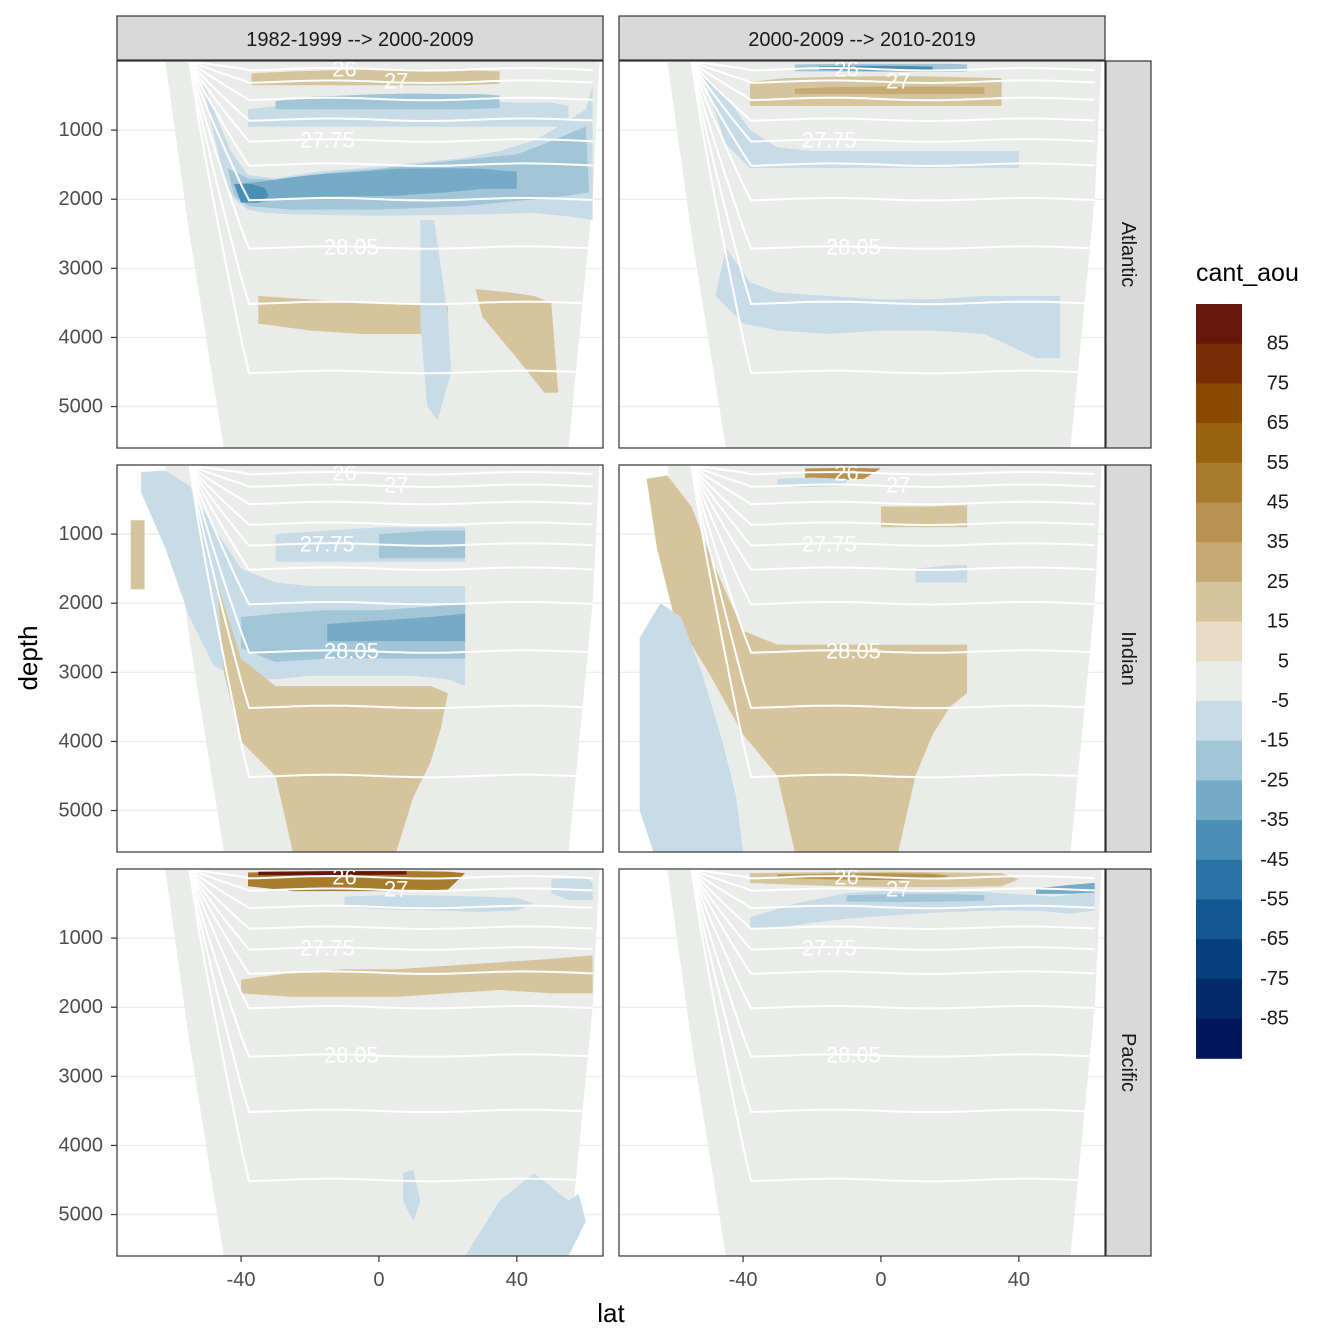  What do you see at coordinates (359, 40) in the screenshot?
I see `column-strip-label: 1982-1999 --> 2000-2009` at bounding box center [359, 40].